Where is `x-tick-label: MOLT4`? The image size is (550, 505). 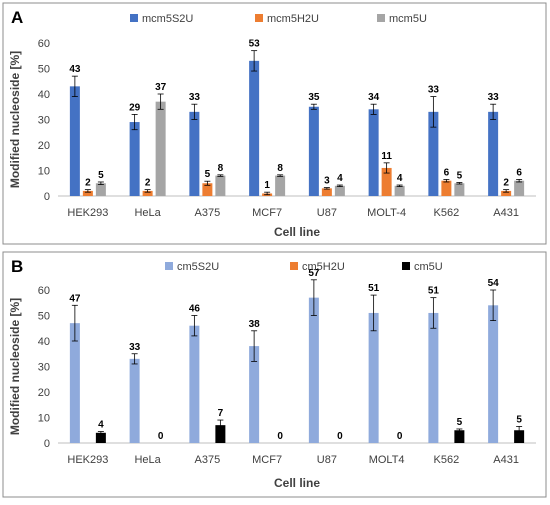 x-tick-label: MOLT4 is located at coordinates (387, 460).